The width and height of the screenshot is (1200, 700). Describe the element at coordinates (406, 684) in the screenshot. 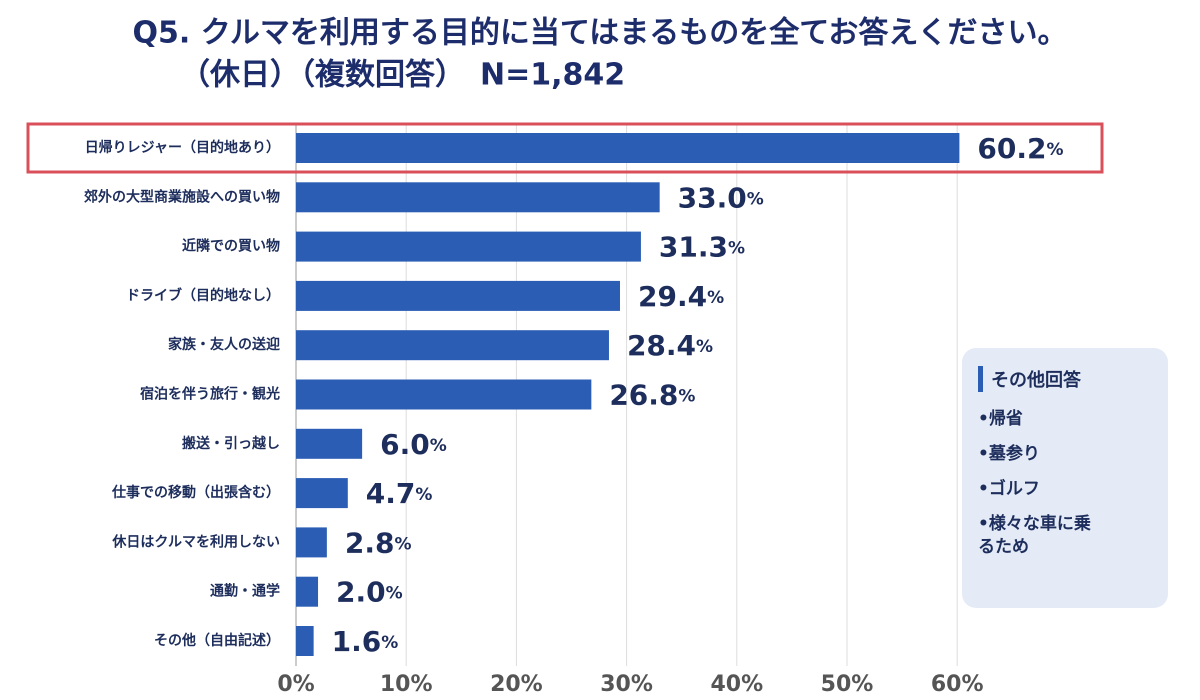

I see `x-tick-label: 10%` at that location.